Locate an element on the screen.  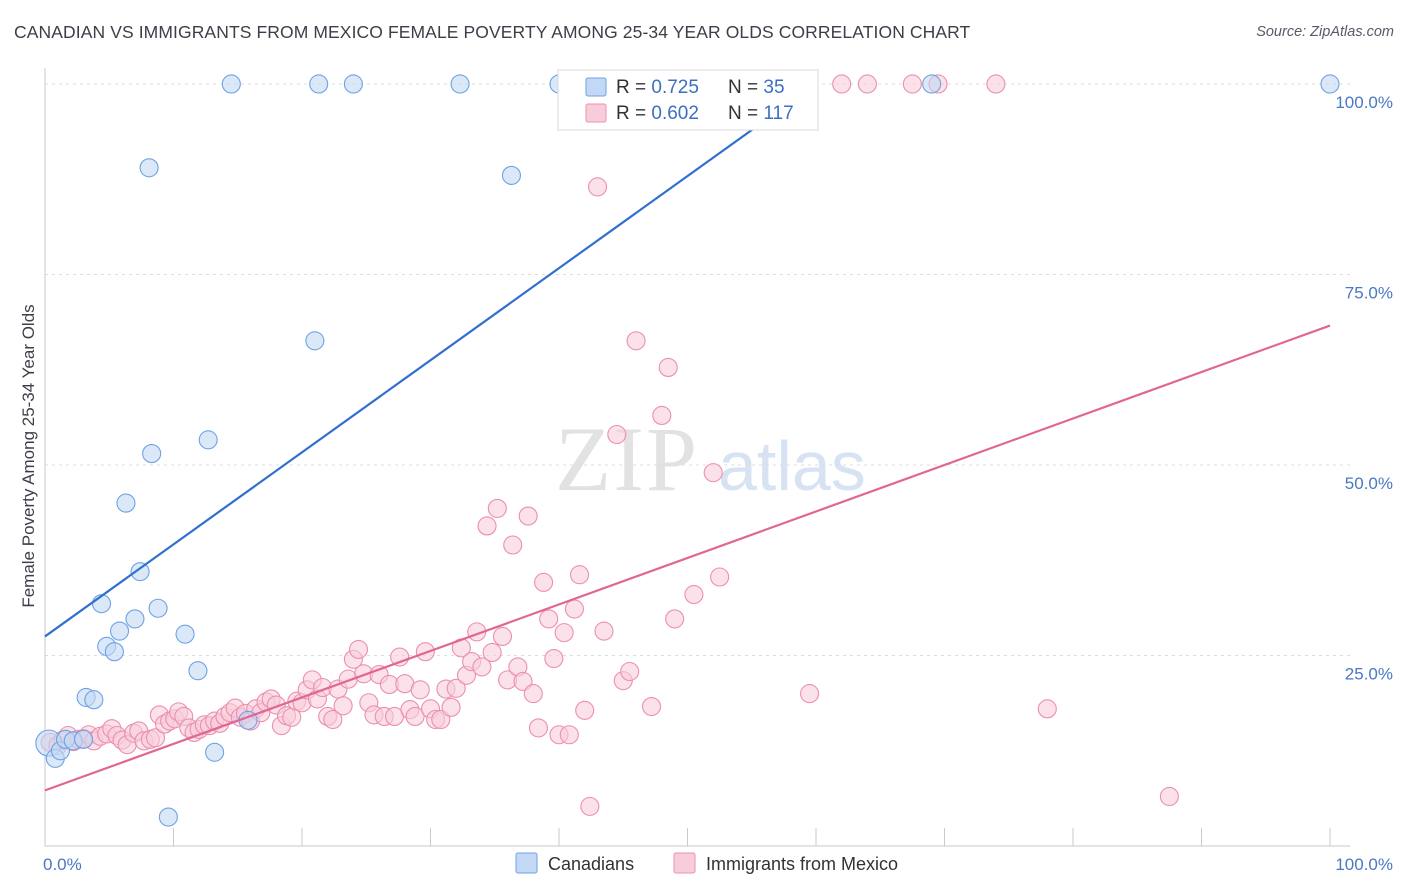
y-tick-label-3: 100.0% is located at coordinates (1364, 102).